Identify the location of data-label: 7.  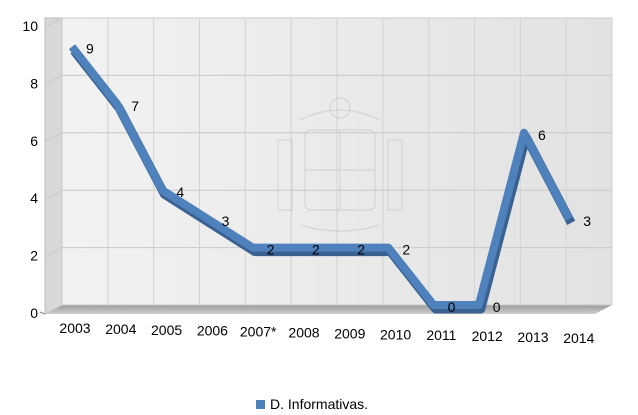
(135, 106).